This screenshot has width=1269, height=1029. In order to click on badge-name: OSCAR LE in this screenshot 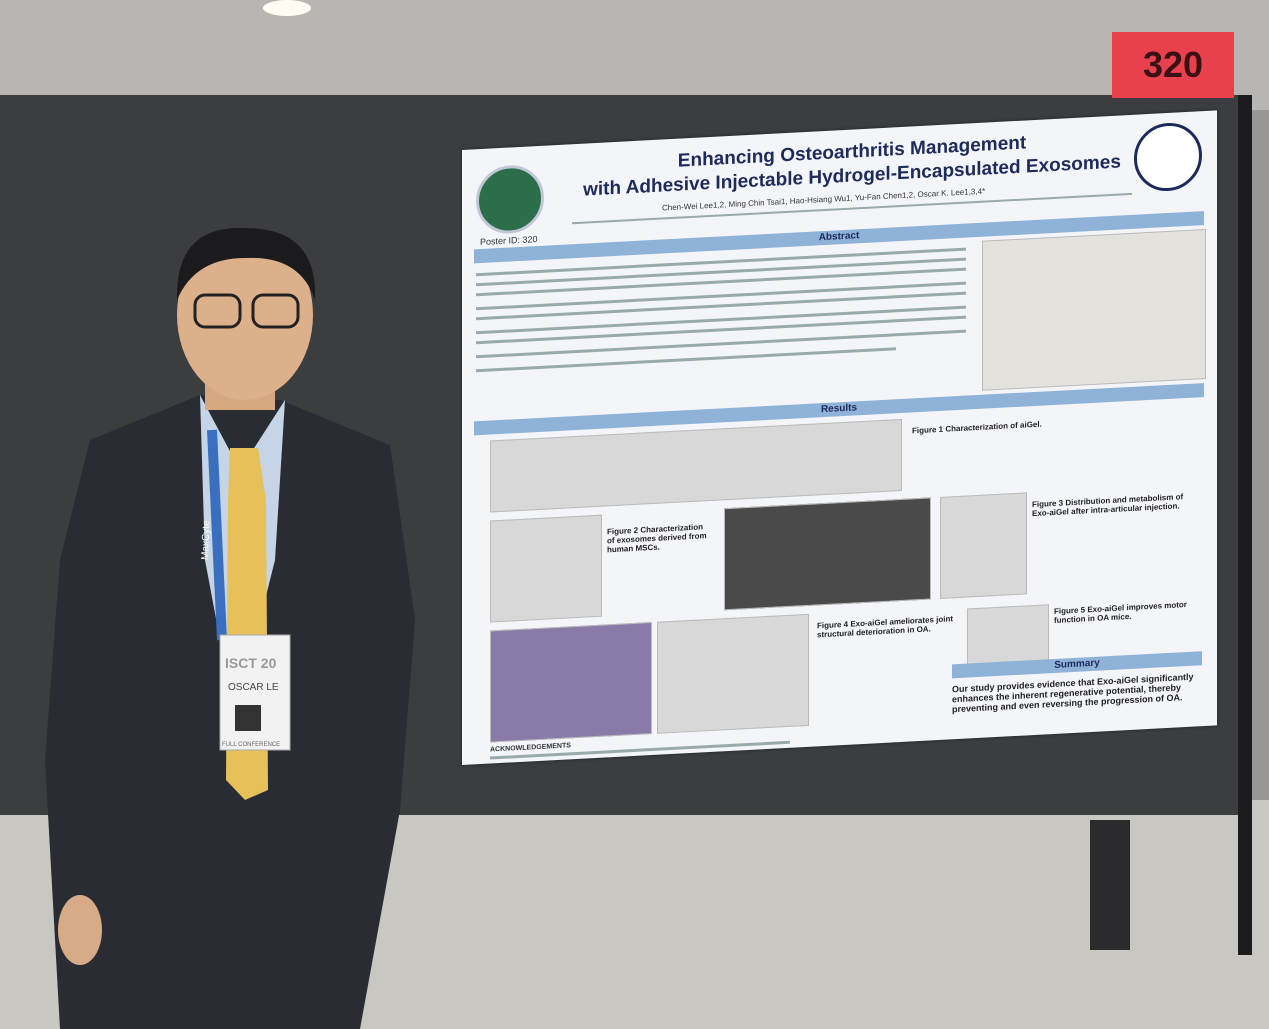, I will do `click(253, 687)`.